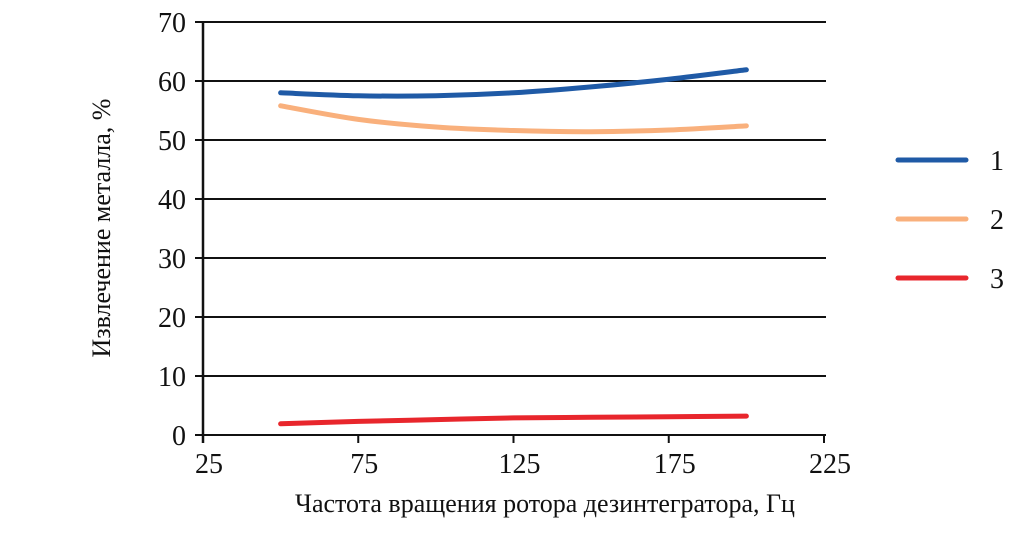 This screenshot has width=1036, height=537. Describe the element at coordinates (997, 220) in the screenshot. I see `legend-label: 2` at that location.